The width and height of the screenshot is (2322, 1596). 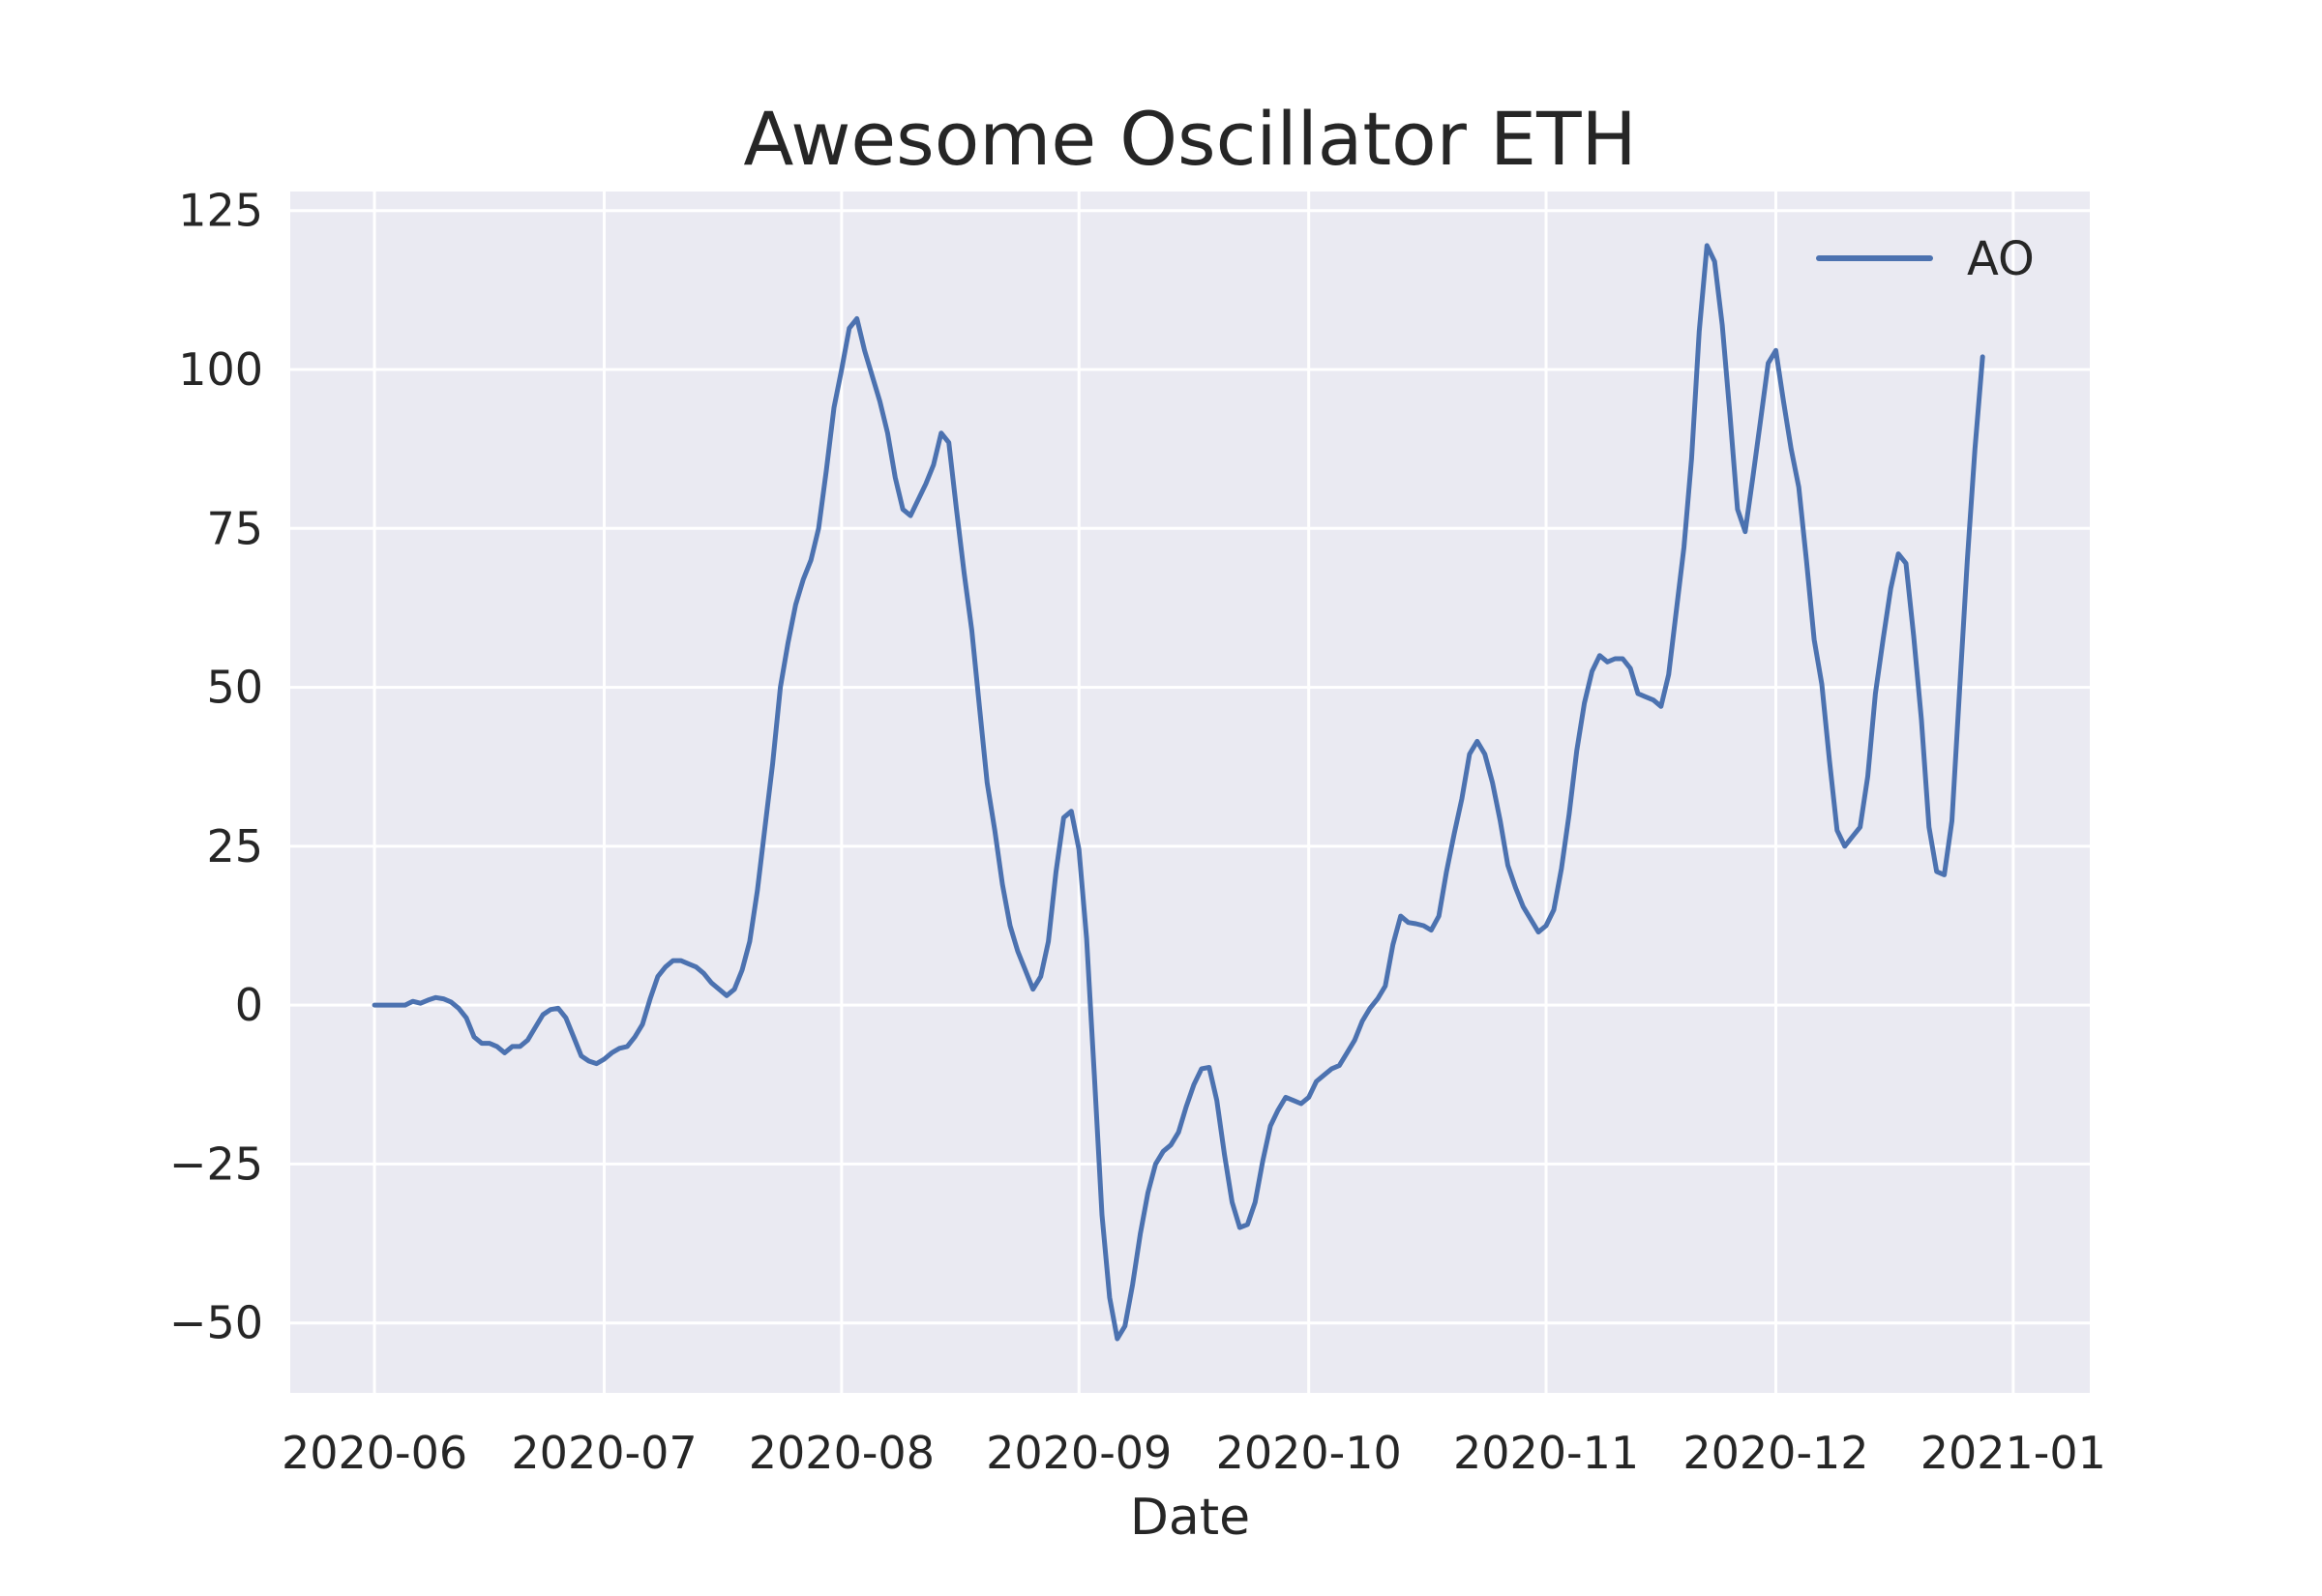 I want to click on y-tick-label: 50, so click(x=234, y=688).